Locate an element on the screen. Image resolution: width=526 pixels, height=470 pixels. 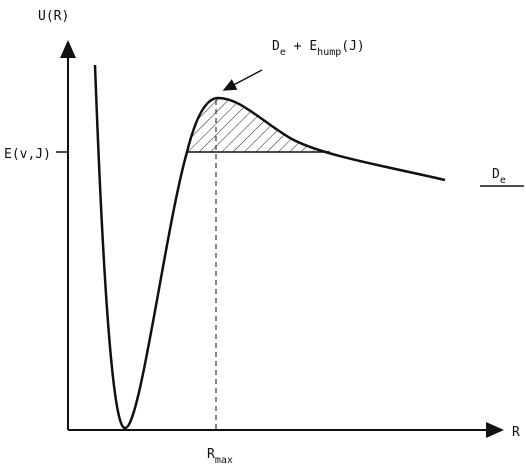
hatched-region is located at coordinates (258, 125).